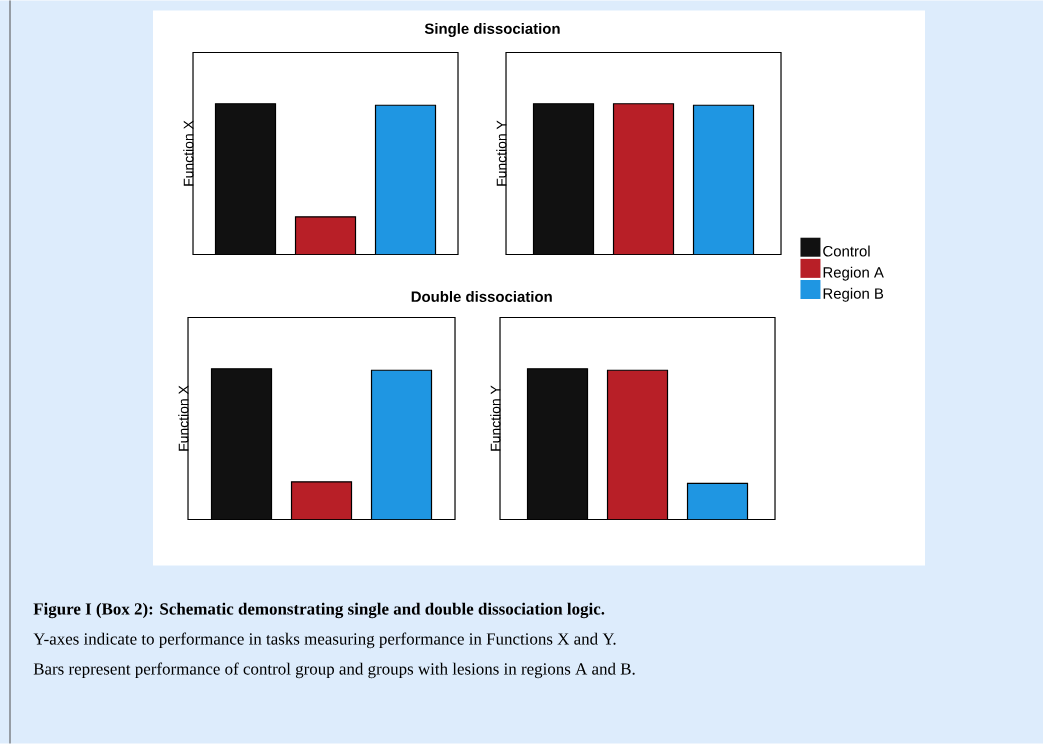  What do you see at coordinates (853, 273) in the screenshot?
I see `legend-label: Region A` at bounding box center [853, 273].